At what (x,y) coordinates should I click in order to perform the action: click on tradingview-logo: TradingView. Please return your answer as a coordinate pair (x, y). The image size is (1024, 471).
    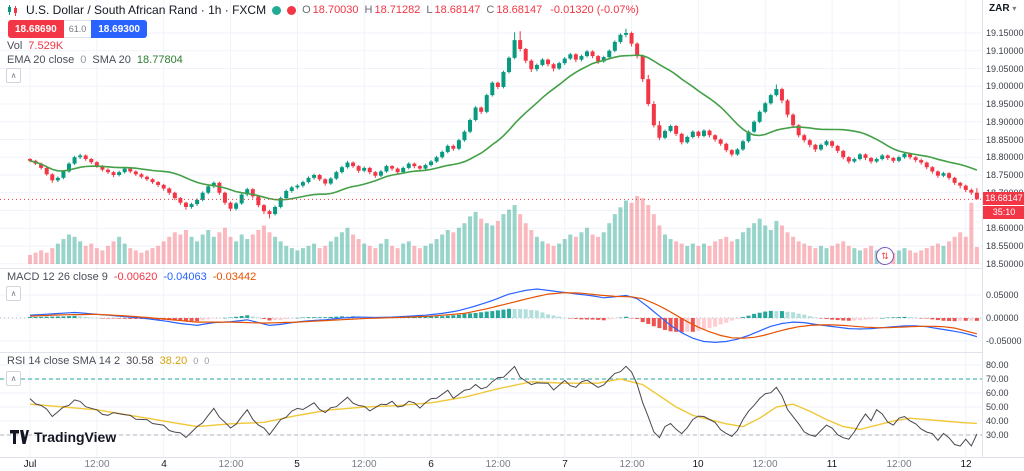
    Looking at the image, I should click on (63, 437).